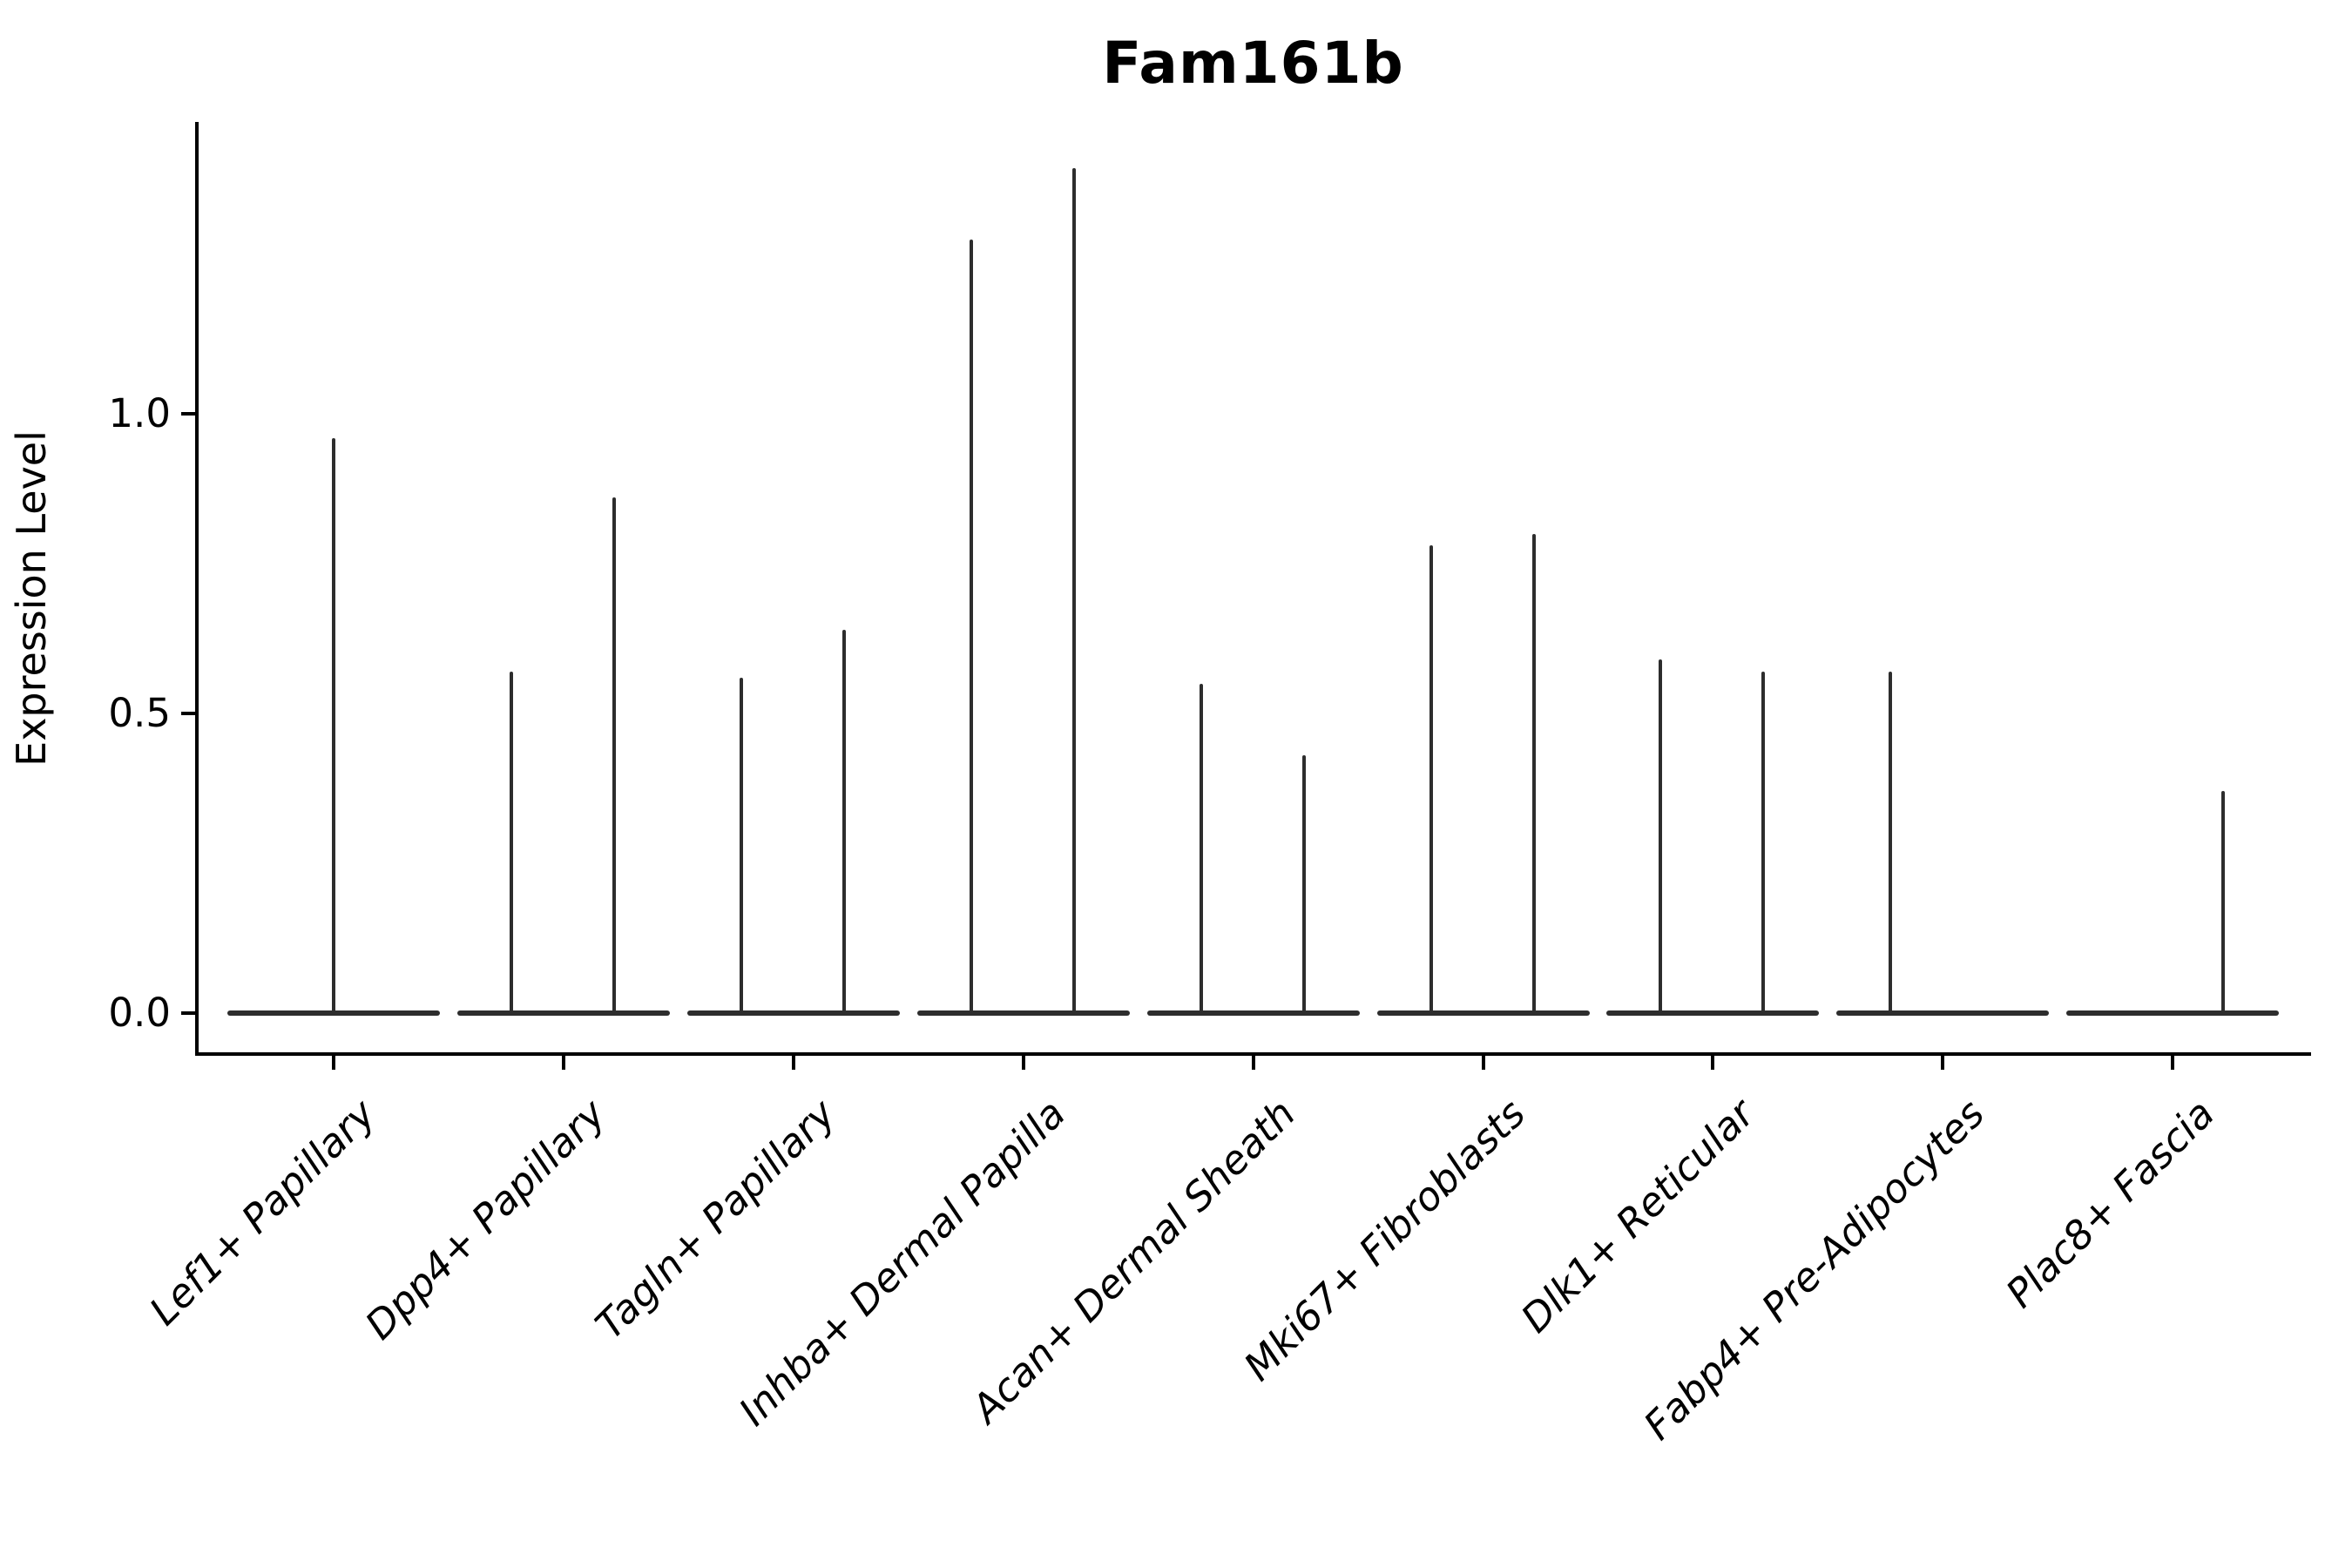  What do you see at coordinates (197, 589) in the screenshot?
I see `y-axis-line` at bounding box center [197, 589].